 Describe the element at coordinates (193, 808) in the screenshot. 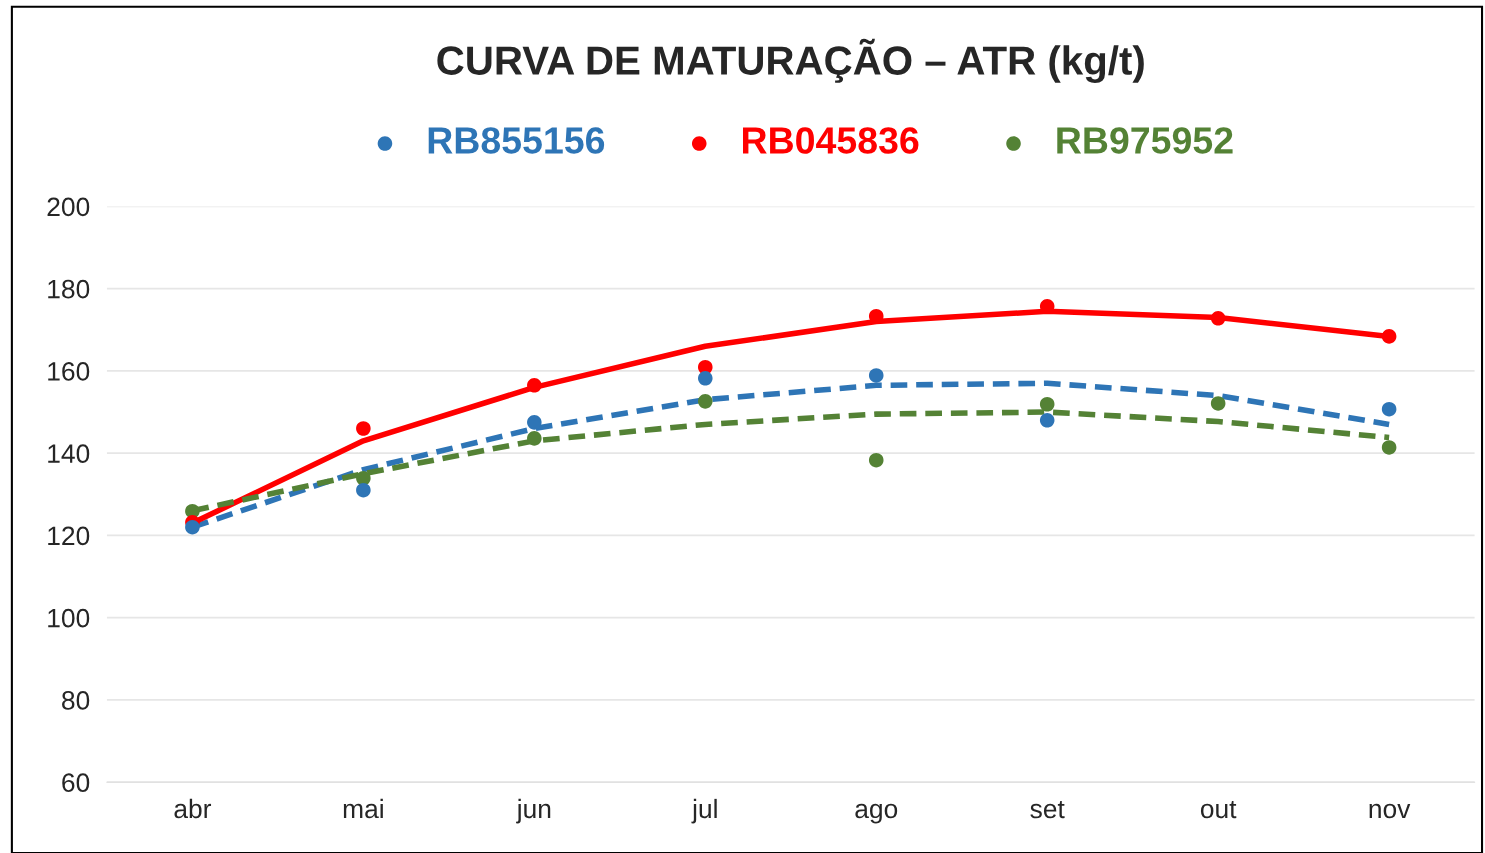

I see `x-tick-label: abr` at that location.